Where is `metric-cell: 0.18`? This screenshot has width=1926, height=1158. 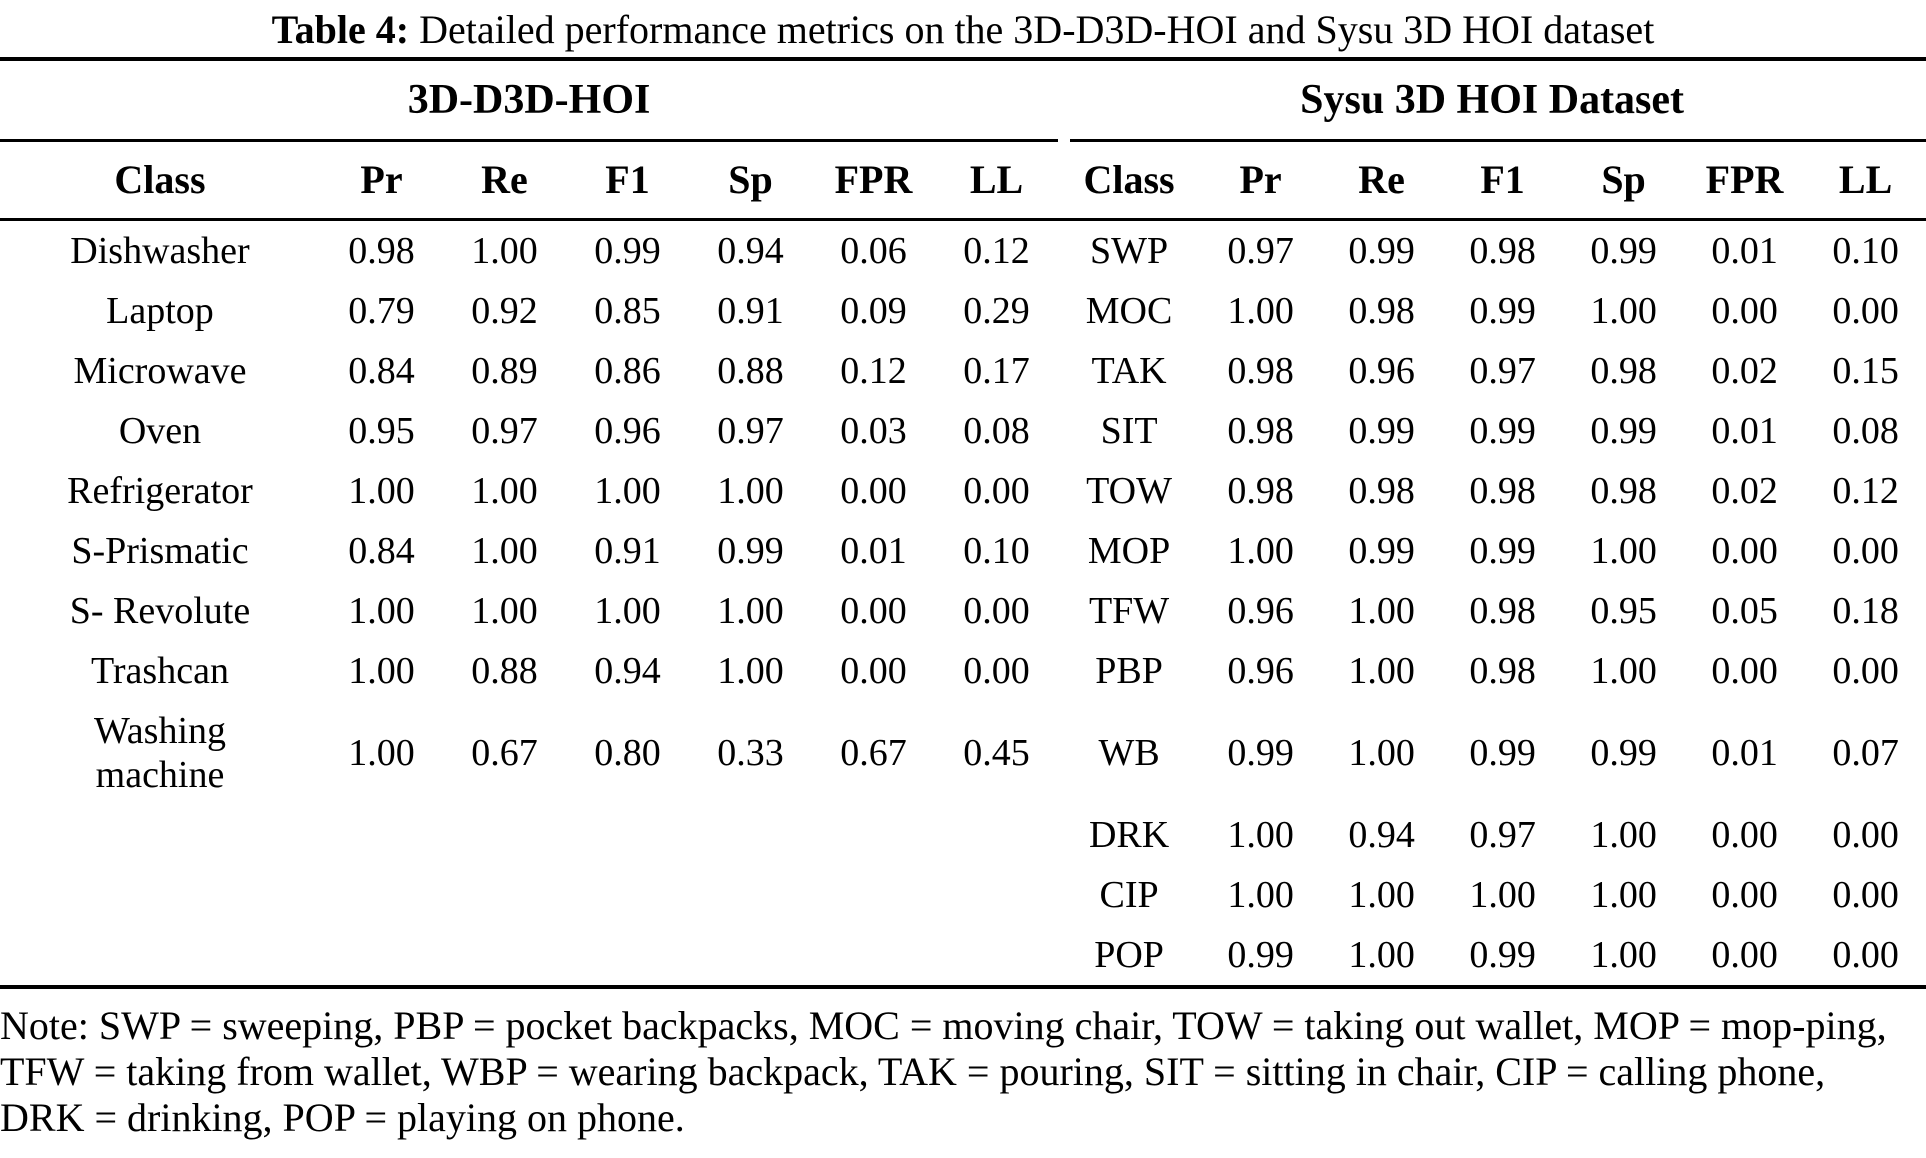 metric-cell: 0.18 is located at coordinates (1865, 611).